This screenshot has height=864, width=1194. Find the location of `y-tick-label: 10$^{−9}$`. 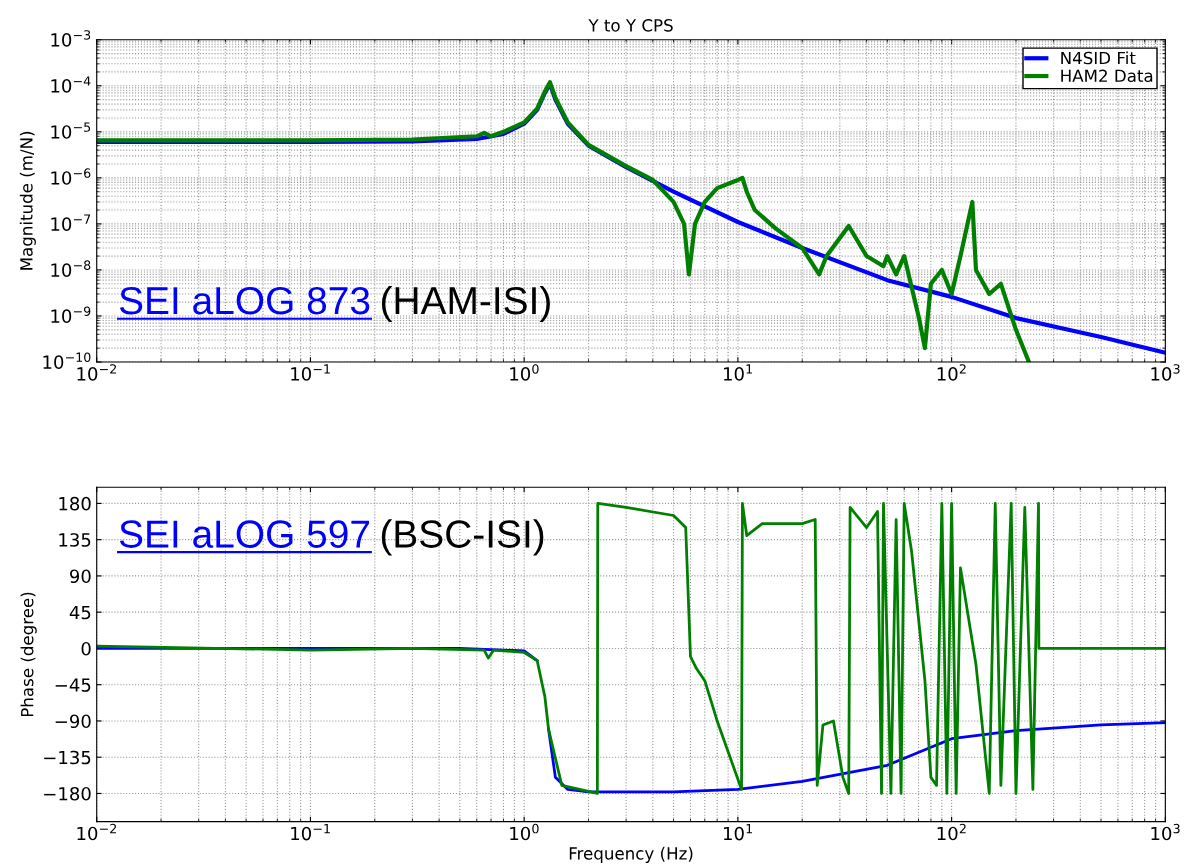

y-tick-label: 10$^{−9}$ is located at coordinates (71, 314).